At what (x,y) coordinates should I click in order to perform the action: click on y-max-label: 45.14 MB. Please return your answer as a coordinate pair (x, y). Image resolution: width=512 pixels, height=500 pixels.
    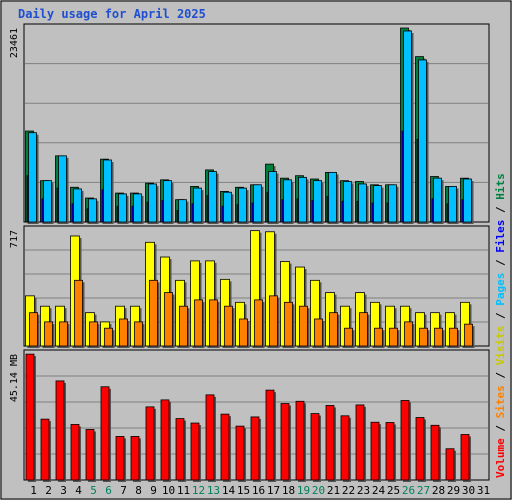
    Looking at the image, I should click on (14, 378).